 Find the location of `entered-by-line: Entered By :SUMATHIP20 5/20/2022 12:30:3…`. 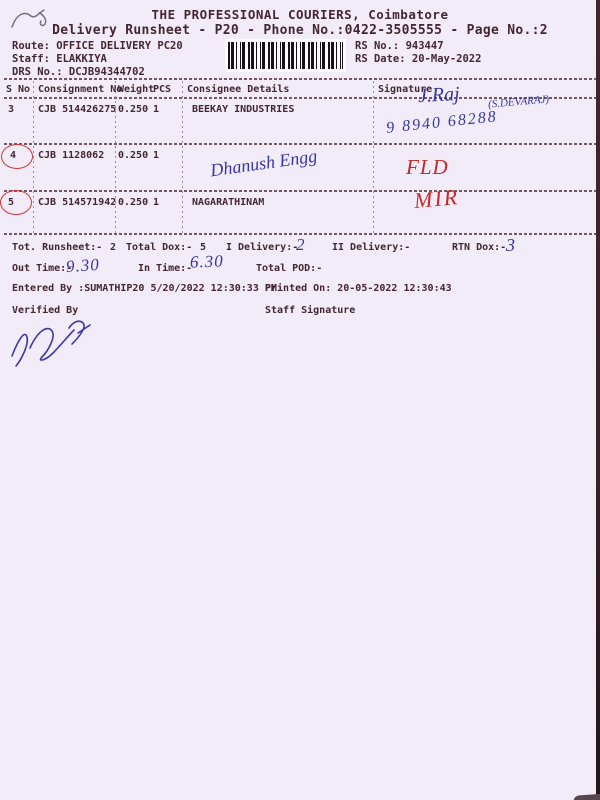

entered-by-line: Entered By :SUMATHIP20 5/20/2022 12:30:3… is located at coordinates (144, 288).